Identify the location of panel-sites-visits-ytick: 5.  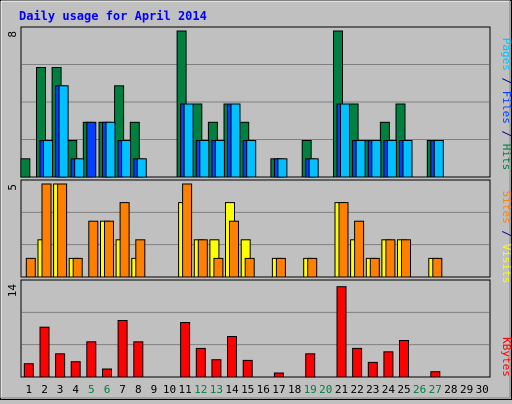
(12, 187).